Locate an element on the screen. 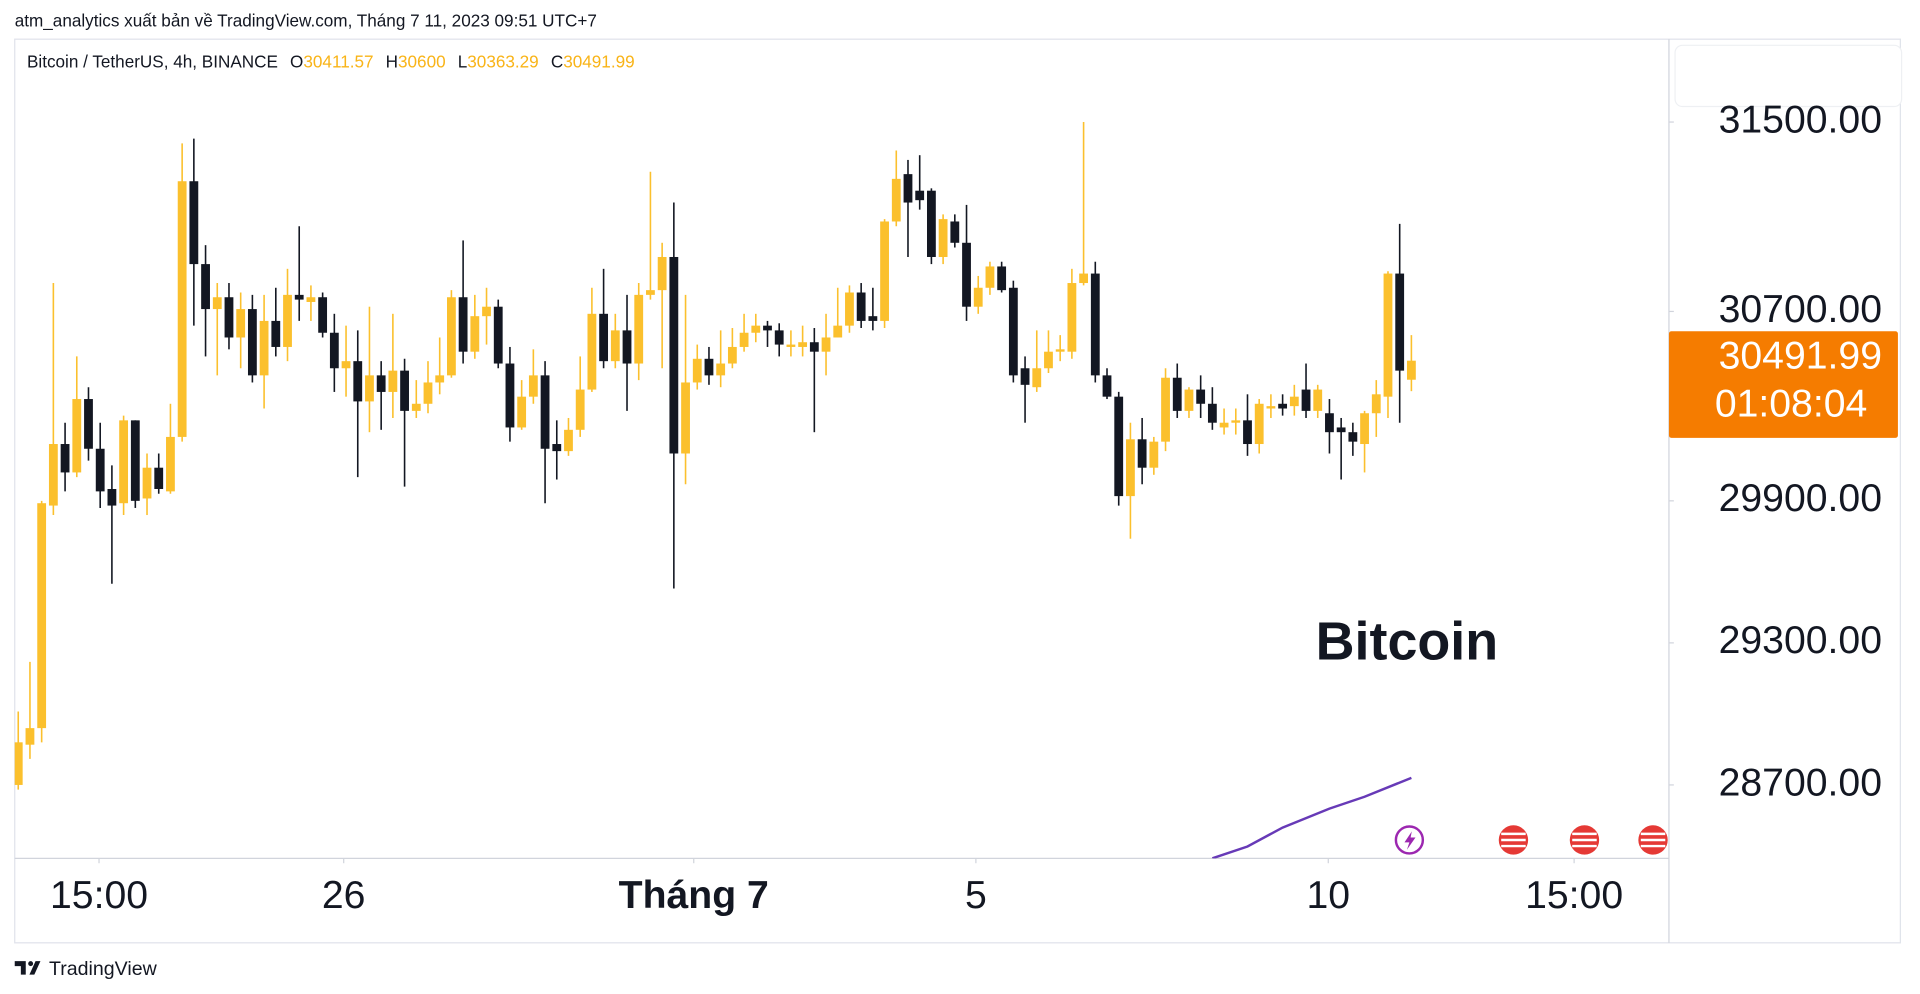  y-tick-label: 29900.00 is located at coordinates (1800, 498).